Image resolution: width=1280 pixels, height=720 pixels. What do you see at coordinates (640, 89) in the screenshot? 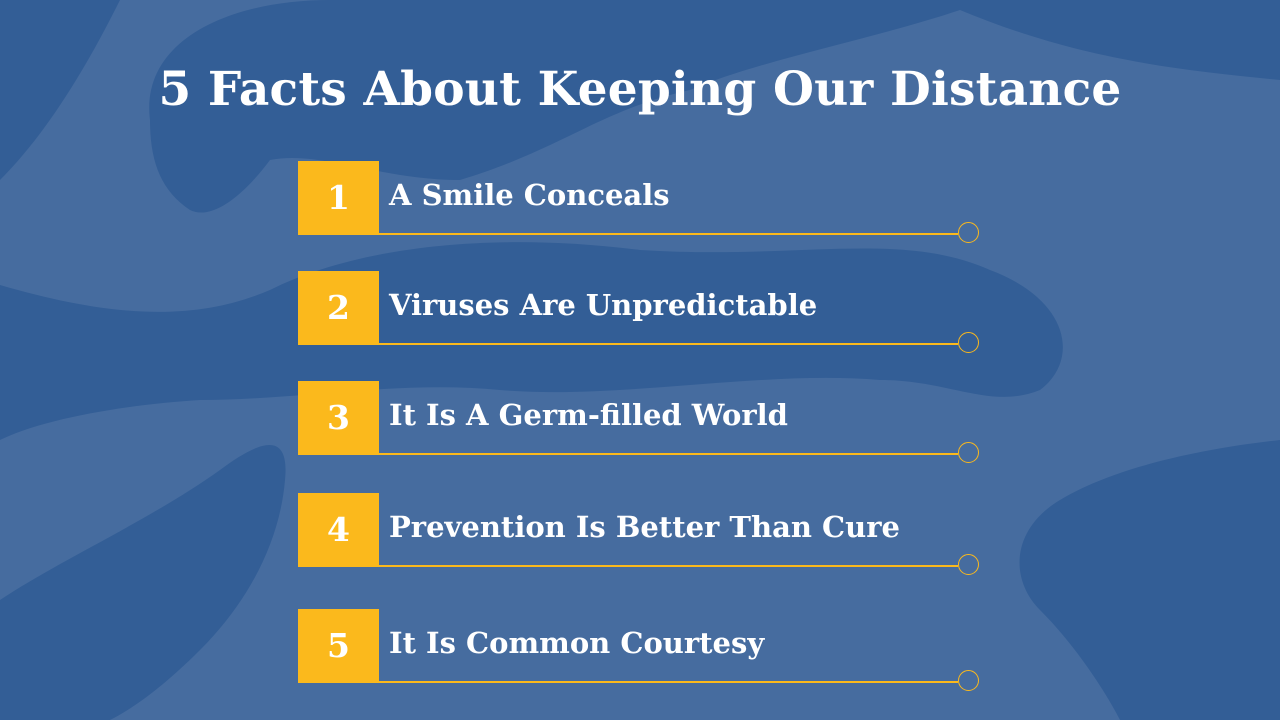
I see `page-title: 5 Facts About Keeping Our Distance` at bounding box center [640, 89].